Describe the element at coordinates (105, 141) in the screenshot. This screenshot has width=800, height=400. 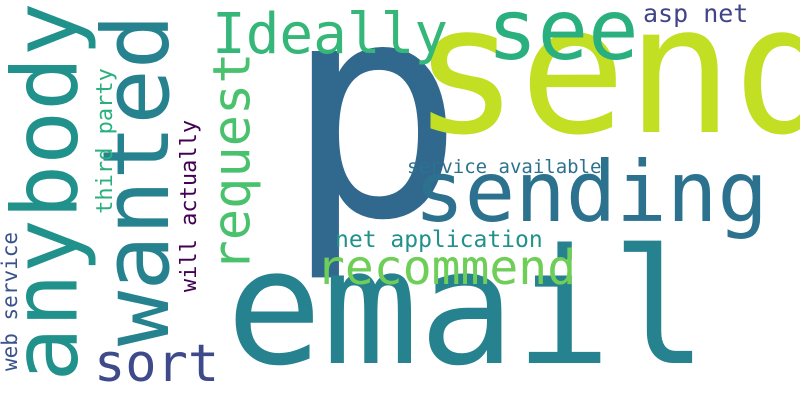
I see `word-third-party: third party` at that location.